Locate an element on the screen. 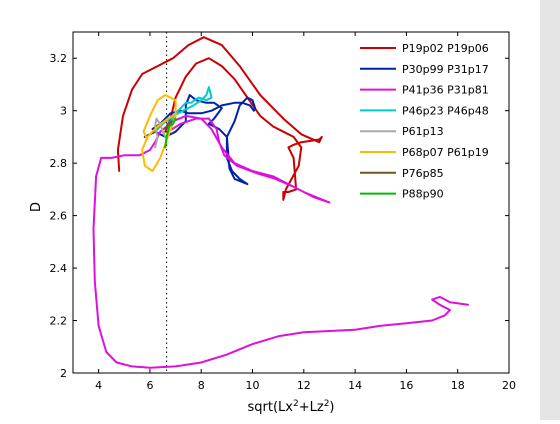  legend-label: P61p13 is located at coordinates (423, 131).